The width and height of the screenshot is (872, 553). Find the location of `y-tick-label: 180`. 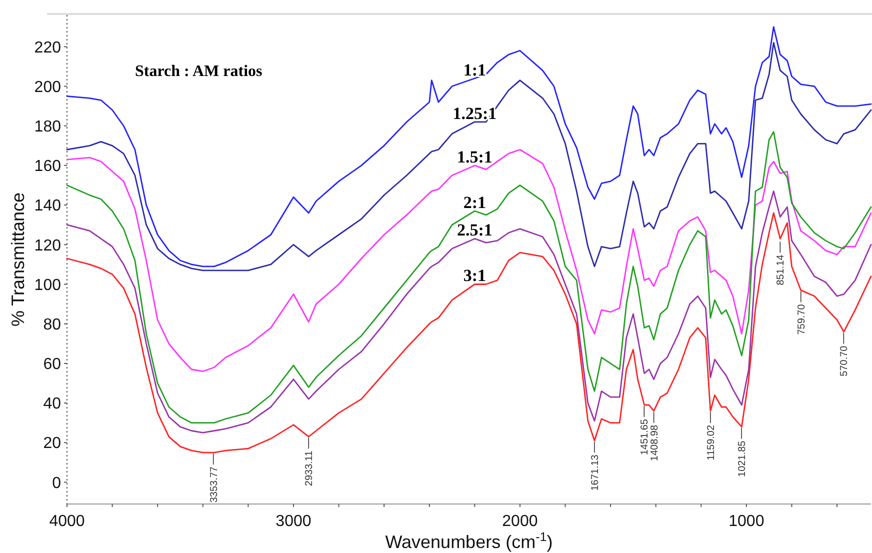

y-tick-label: 180 is located at coordinates (48, 127).